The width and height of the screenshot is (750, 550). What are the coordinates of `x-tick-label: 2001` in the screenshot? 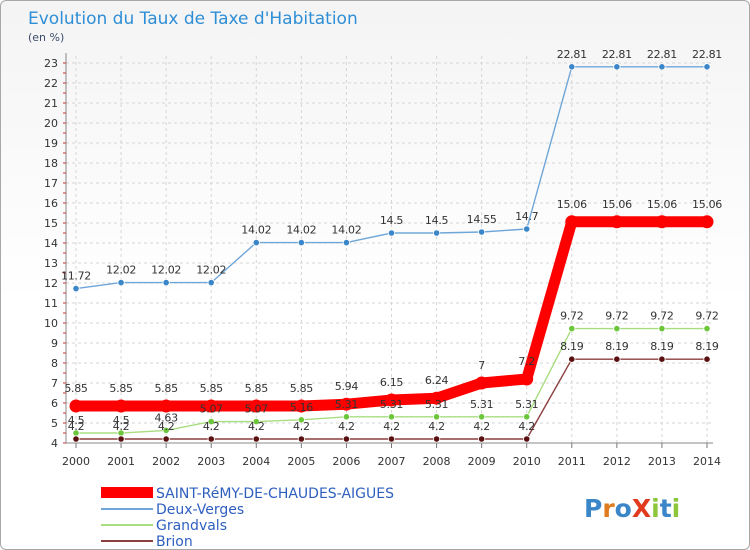 It's located at (121, 461).